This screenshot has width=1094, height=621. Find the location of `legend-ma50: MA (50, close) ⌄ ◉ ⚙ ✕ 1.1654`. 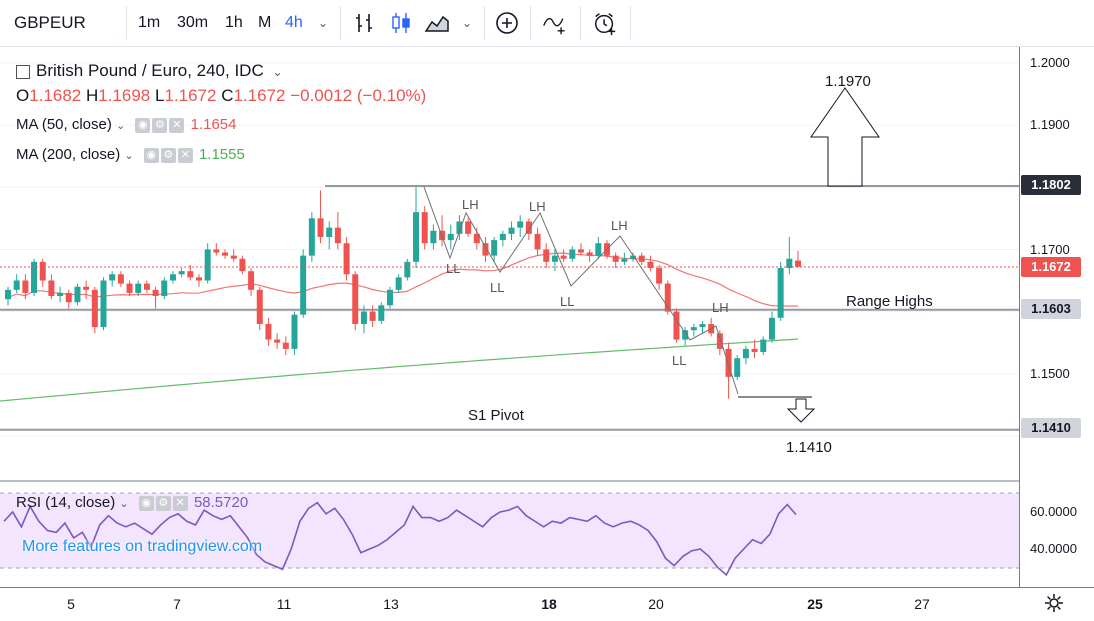

legend-ma50: MA (50, close) ⌄ ◉ ⚙ ✕ 1.1654 is located at coordinates (126, 125).